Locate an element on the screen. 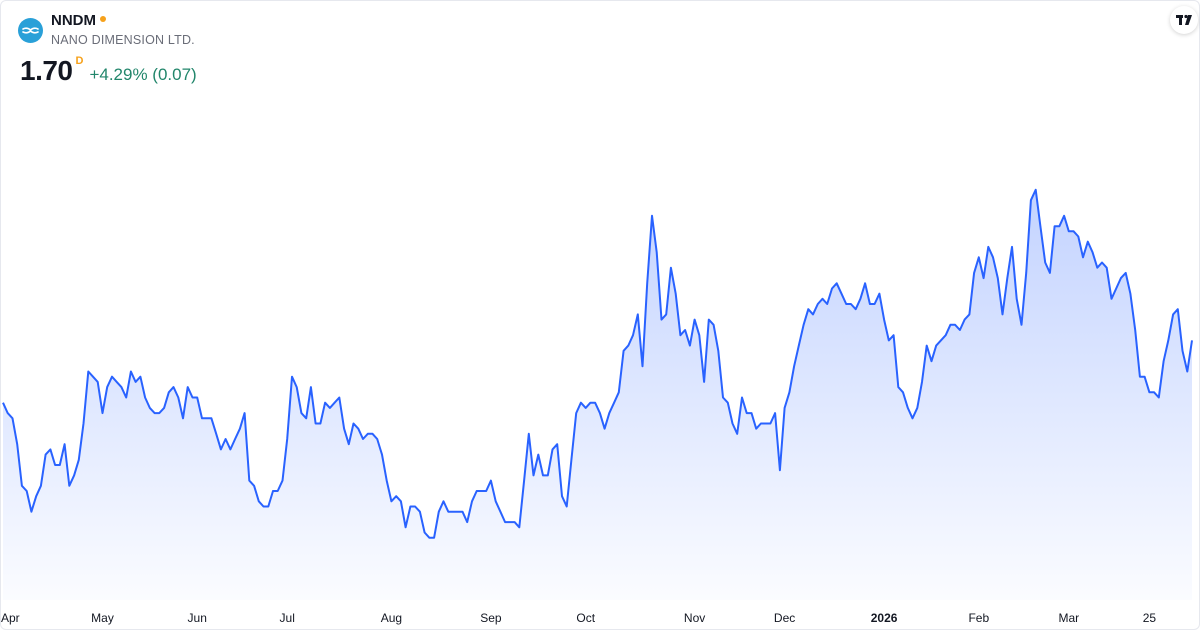 This screenshot has height=630, width=1200. x-tick-label: Dec is located at coordinates (784, 618).